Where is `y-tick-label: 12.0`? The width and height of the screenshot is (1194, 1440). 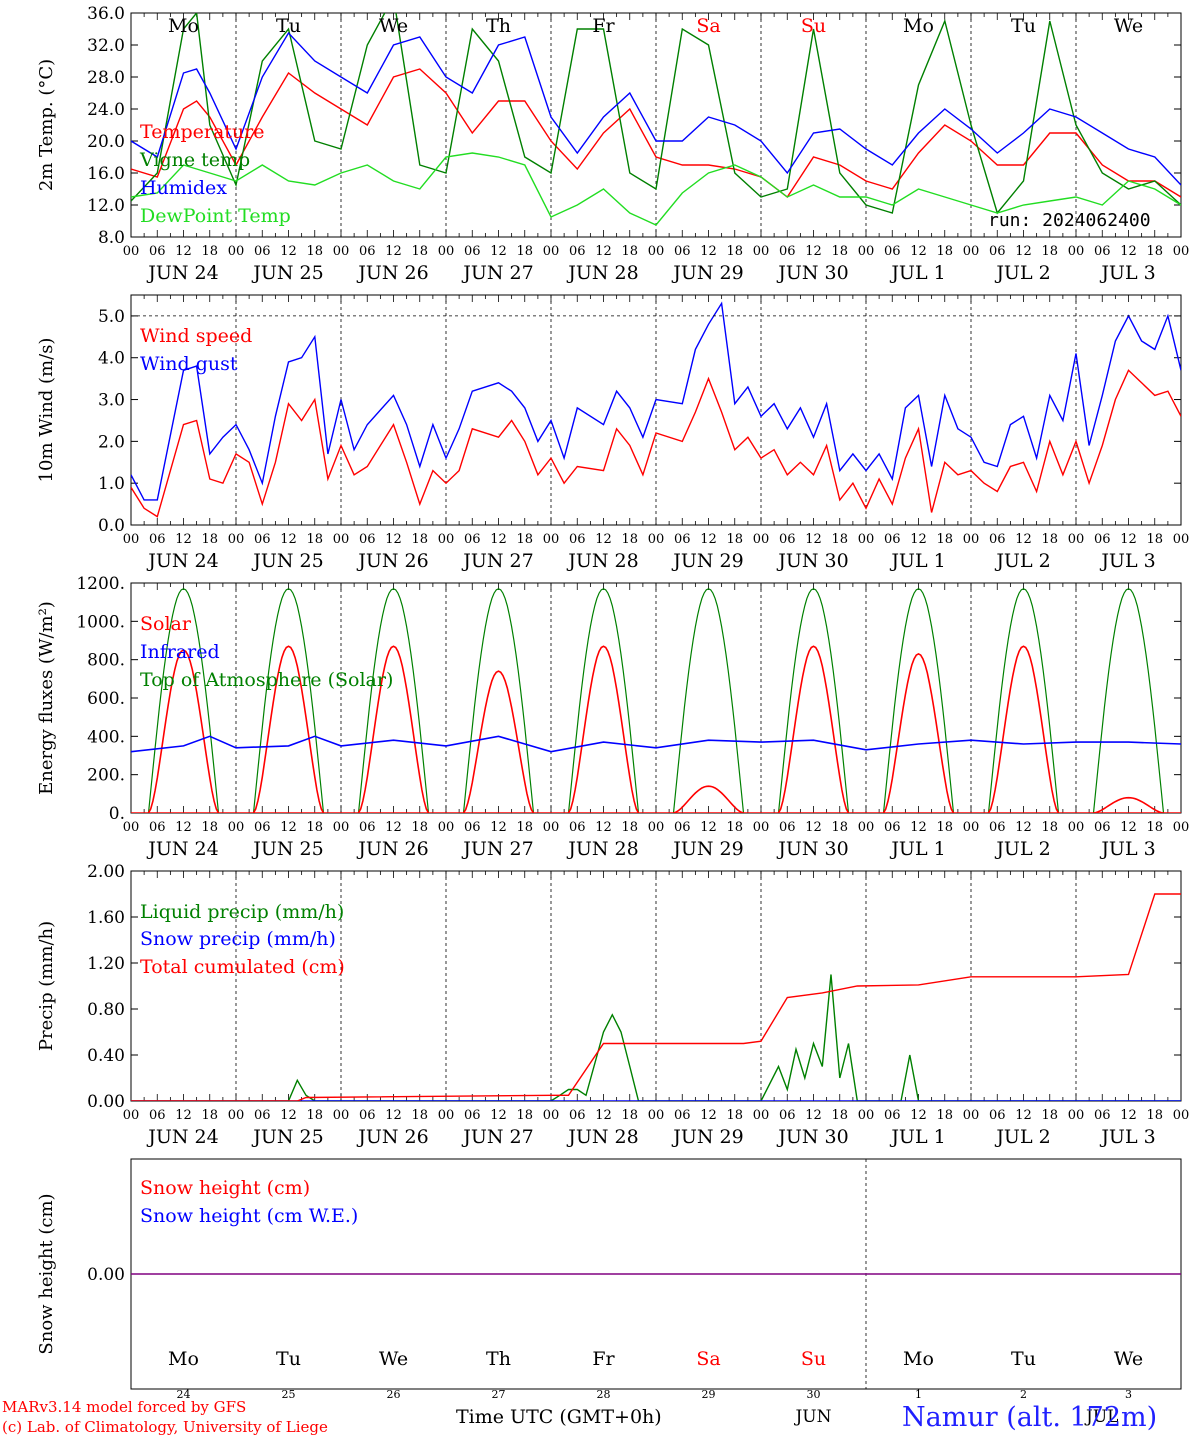 y-tick-label: 12.0 is located at coordinates (106, 206).